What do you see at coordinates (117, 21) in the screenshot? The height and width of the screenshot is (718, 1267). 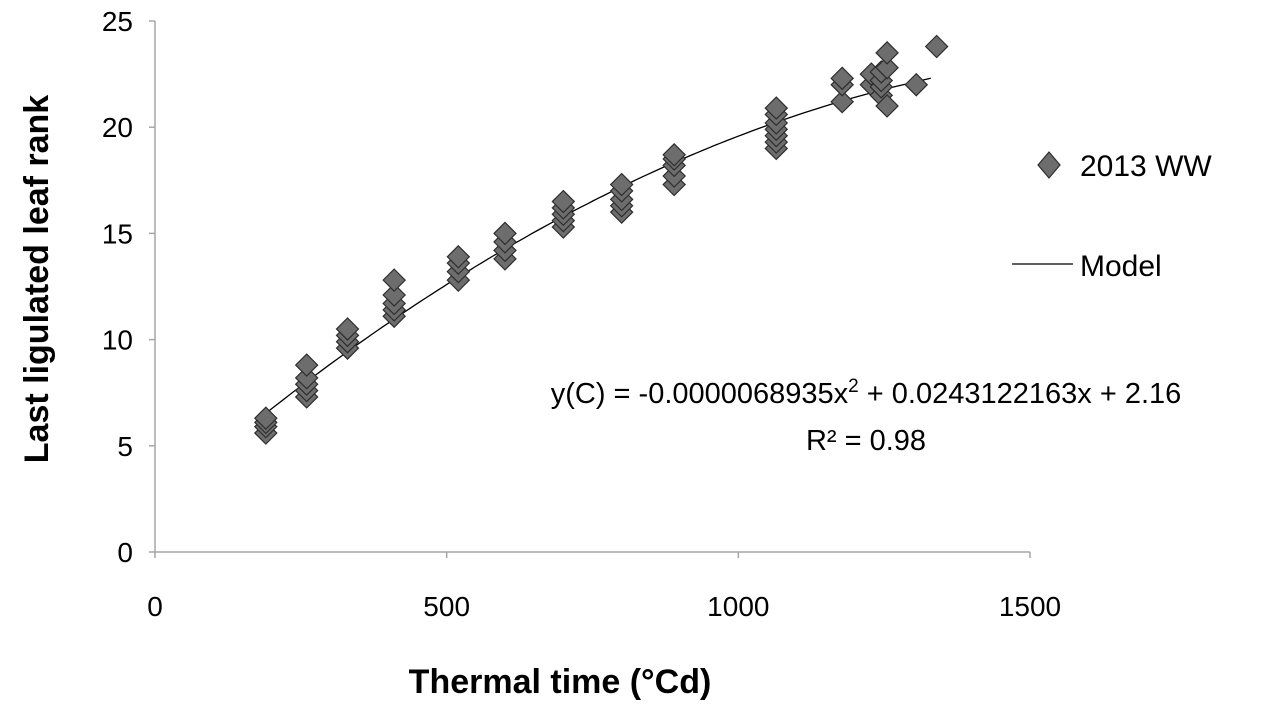 I see `y-tick-label: 25` at bounding box center [117, 21].